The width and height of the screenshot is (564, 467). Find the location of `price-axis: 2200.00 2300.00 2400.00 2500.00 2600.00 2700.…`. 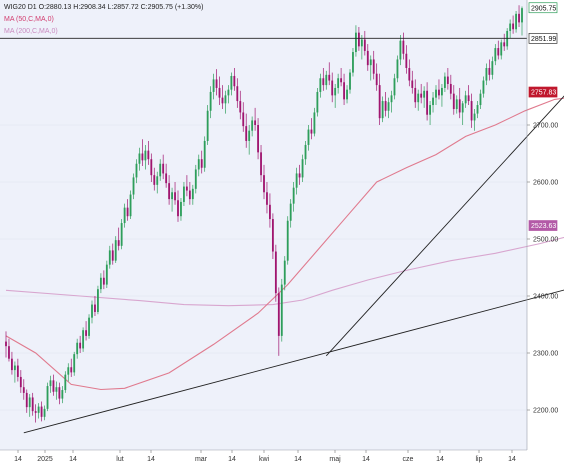

price-axis: 2200.00 2300.00 2400.00 2500.00 2600.00 2700.… is located at coordinates (542, 225).